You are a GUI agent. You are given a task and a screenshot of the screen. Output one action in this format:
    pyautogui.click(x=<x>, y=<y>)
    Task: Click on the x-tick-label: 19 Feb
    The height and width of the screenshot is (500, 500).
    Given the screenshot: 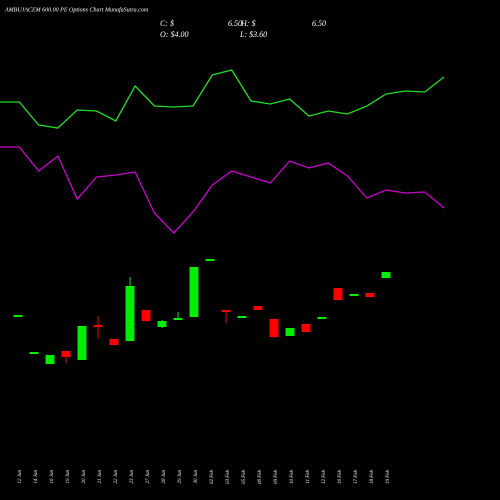 What is the action you would take?
    pyautogui.click(x=388, y=477)
    